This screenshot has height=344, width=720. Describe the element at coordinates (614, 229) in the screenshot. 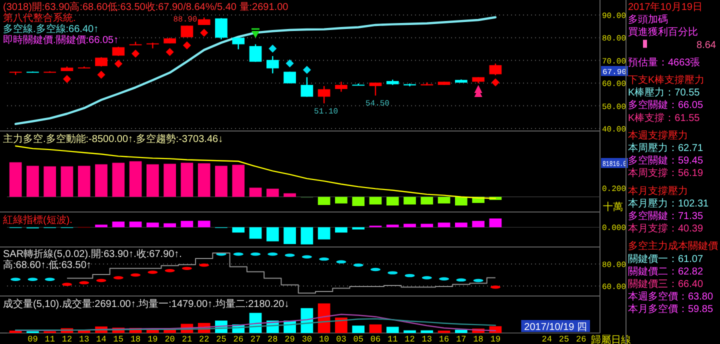

I see `text: 0.000` at that location.